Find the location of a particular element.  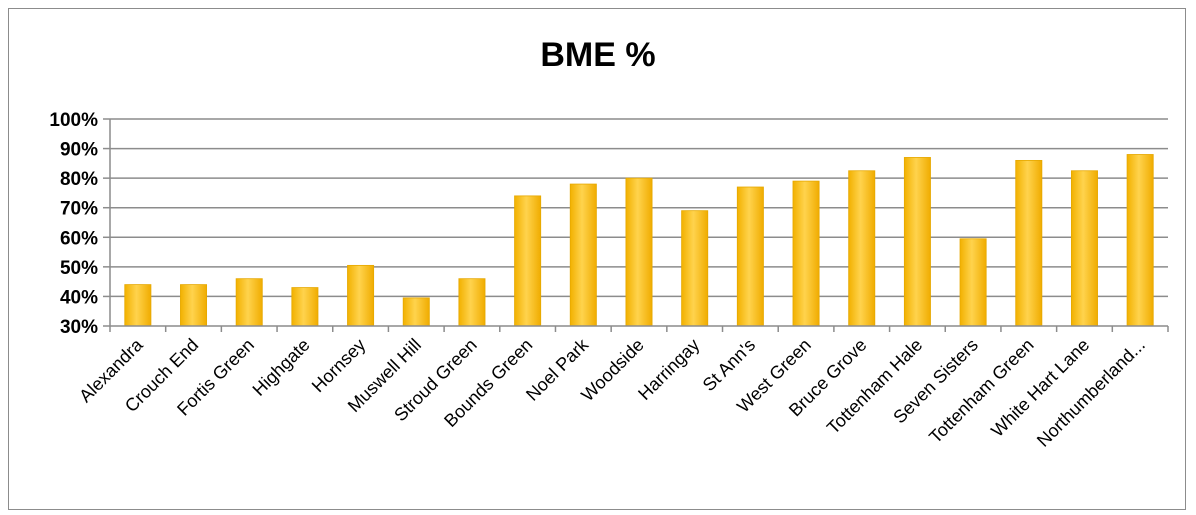

y-tick-label: 40% is located at coordinates (79, 297).